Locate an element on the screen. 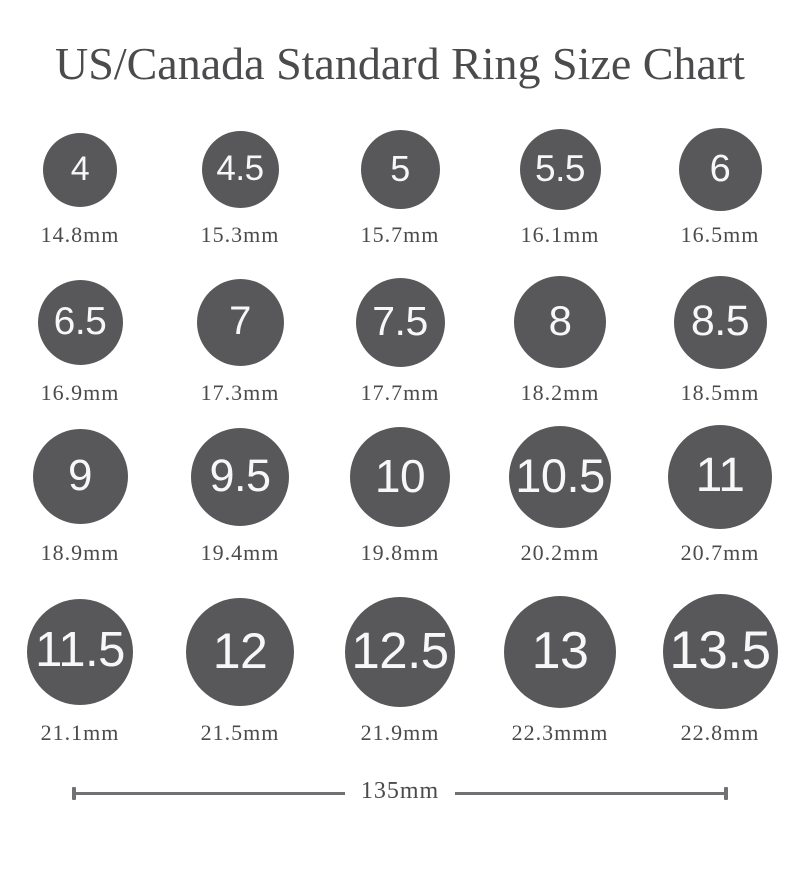  ring-size-cell: 13.5 22.8mm is located at coordinates (720, 670).